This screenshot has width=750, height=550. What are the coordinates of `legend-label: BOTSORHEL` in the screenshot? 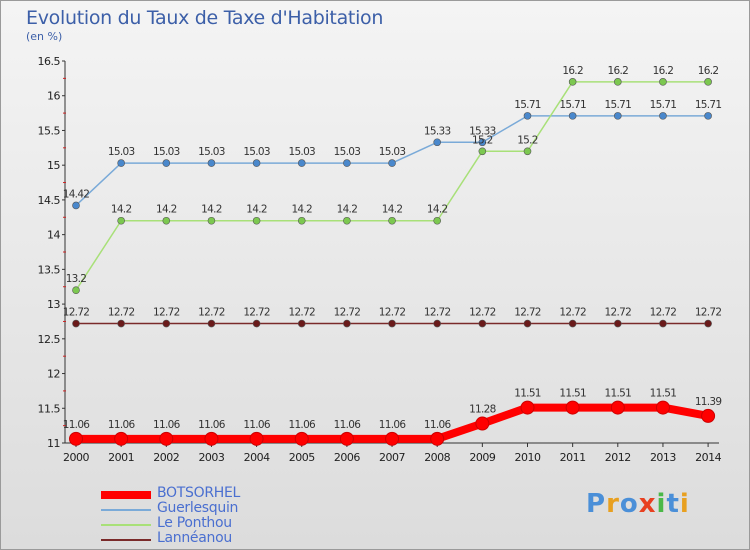 It's located at (199, 493).